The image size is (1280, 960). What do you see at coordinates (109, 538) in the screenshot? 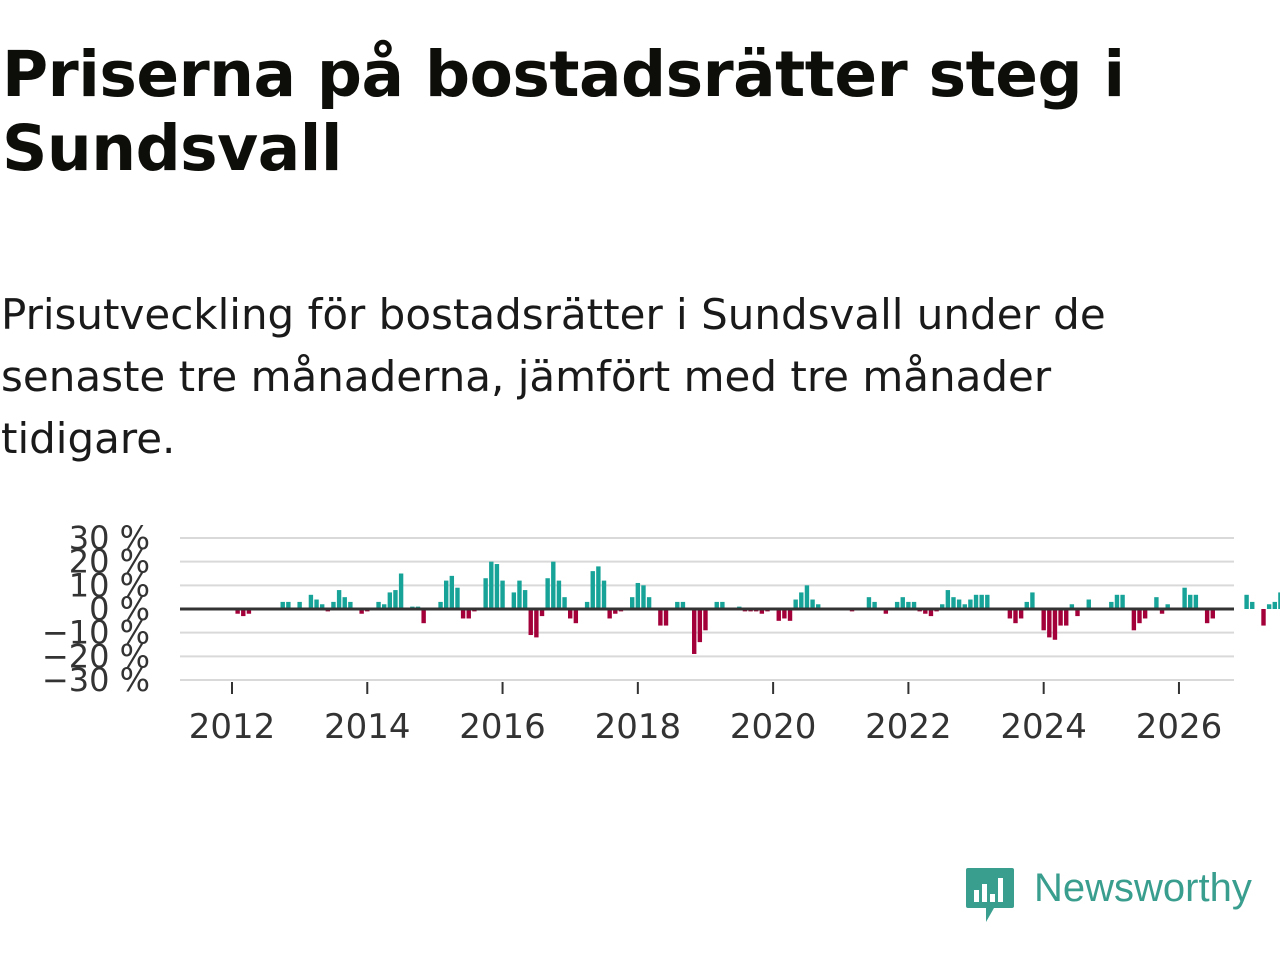
I see `y-tick-label: 30 %` at bounding box center [109, 538].